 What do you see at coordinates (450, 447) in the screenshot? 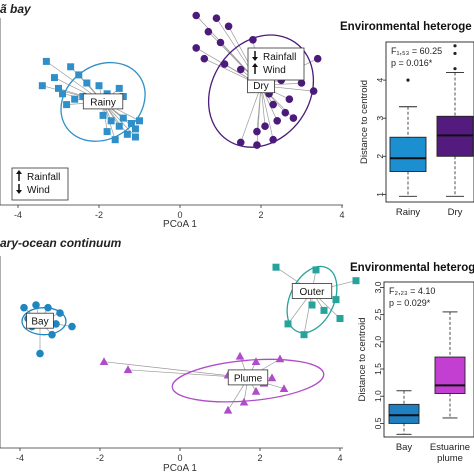
I see `bottom-box-x-label-1: Estuarine` at bounding box center [450, 447].